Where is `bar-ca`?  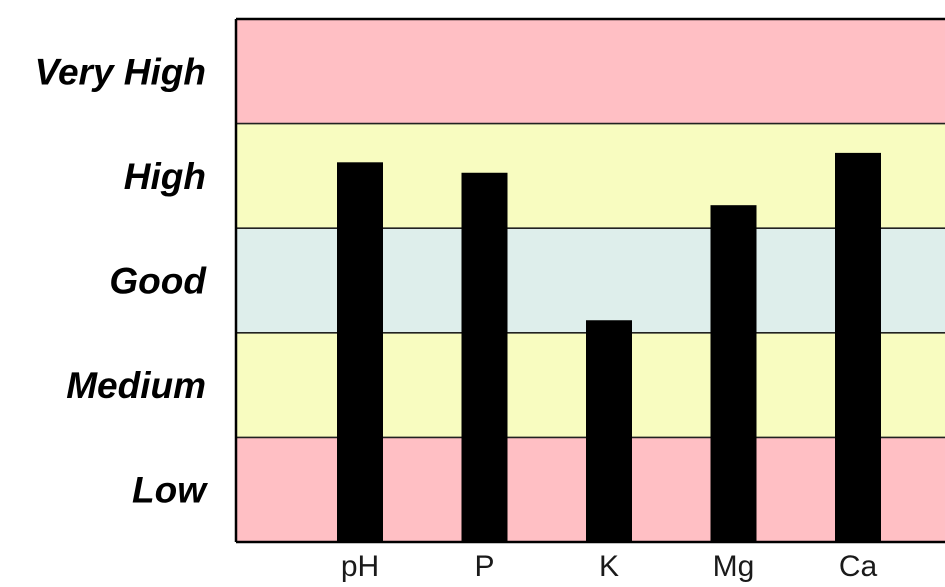
bar-ca is located at coordinates (858, 347).